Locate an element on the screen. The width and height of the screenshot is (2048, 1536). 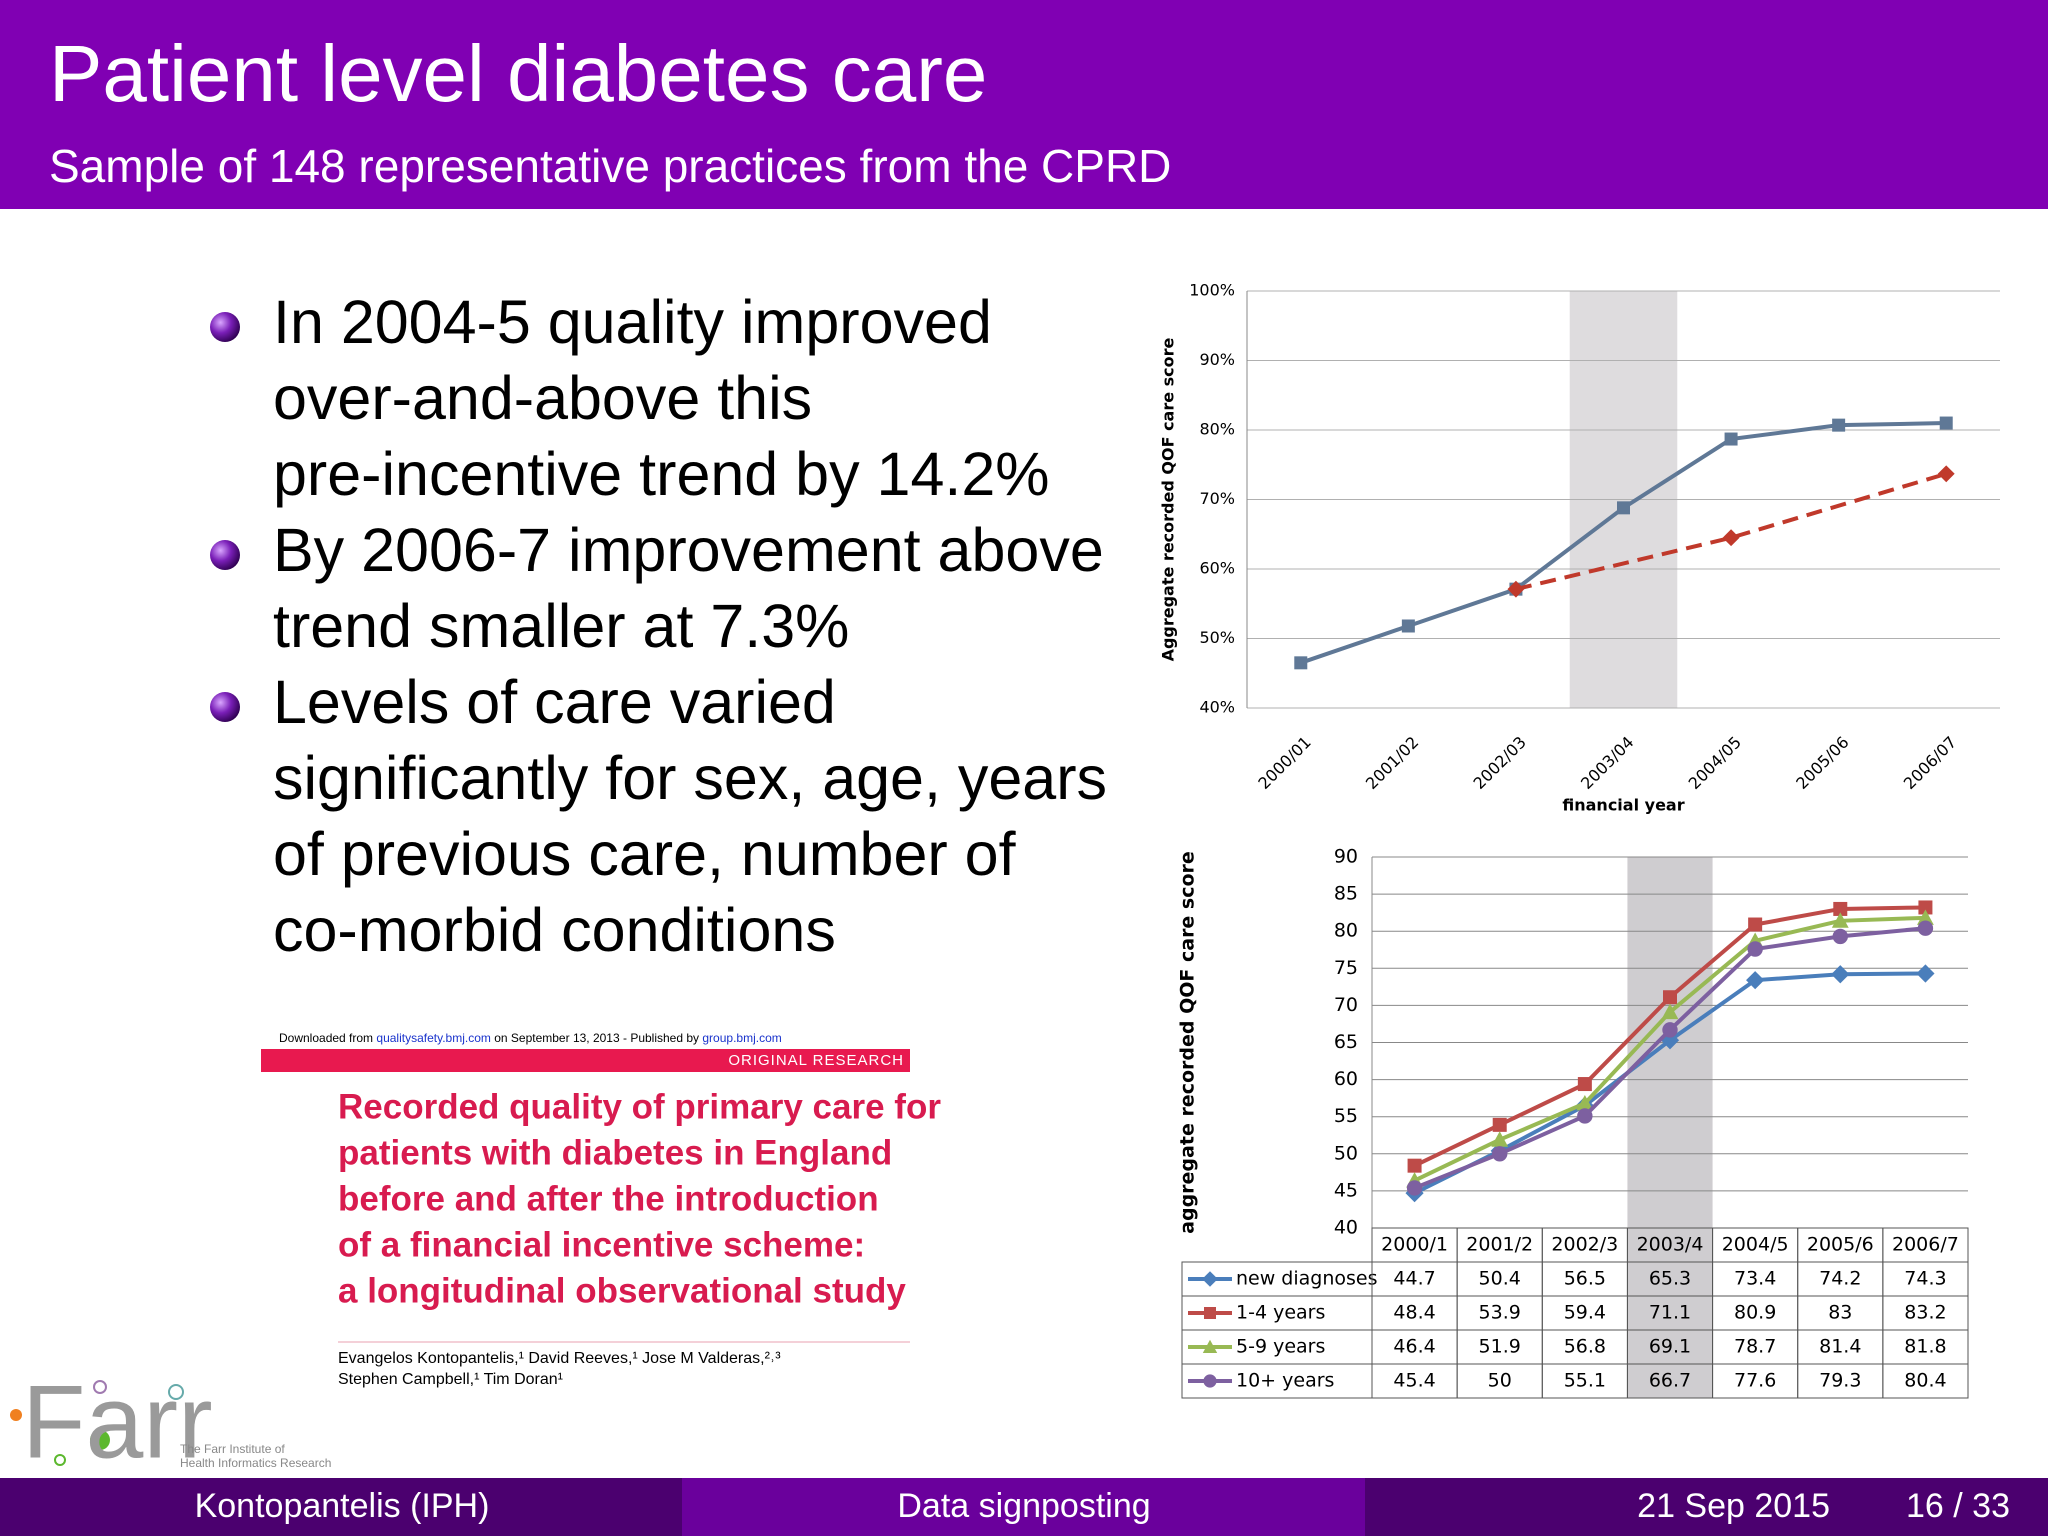
table-value: 81.4 is located at coordinates (1840, 1347).